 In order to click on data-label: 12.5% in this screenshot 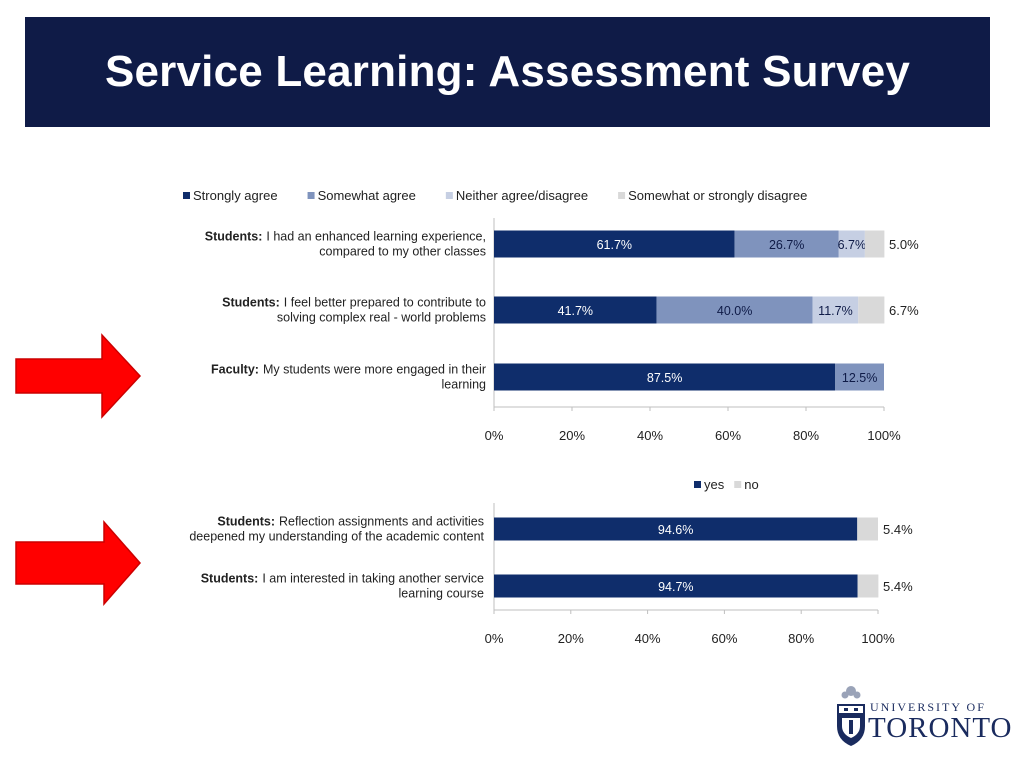, I will do `click(859, 378)`.